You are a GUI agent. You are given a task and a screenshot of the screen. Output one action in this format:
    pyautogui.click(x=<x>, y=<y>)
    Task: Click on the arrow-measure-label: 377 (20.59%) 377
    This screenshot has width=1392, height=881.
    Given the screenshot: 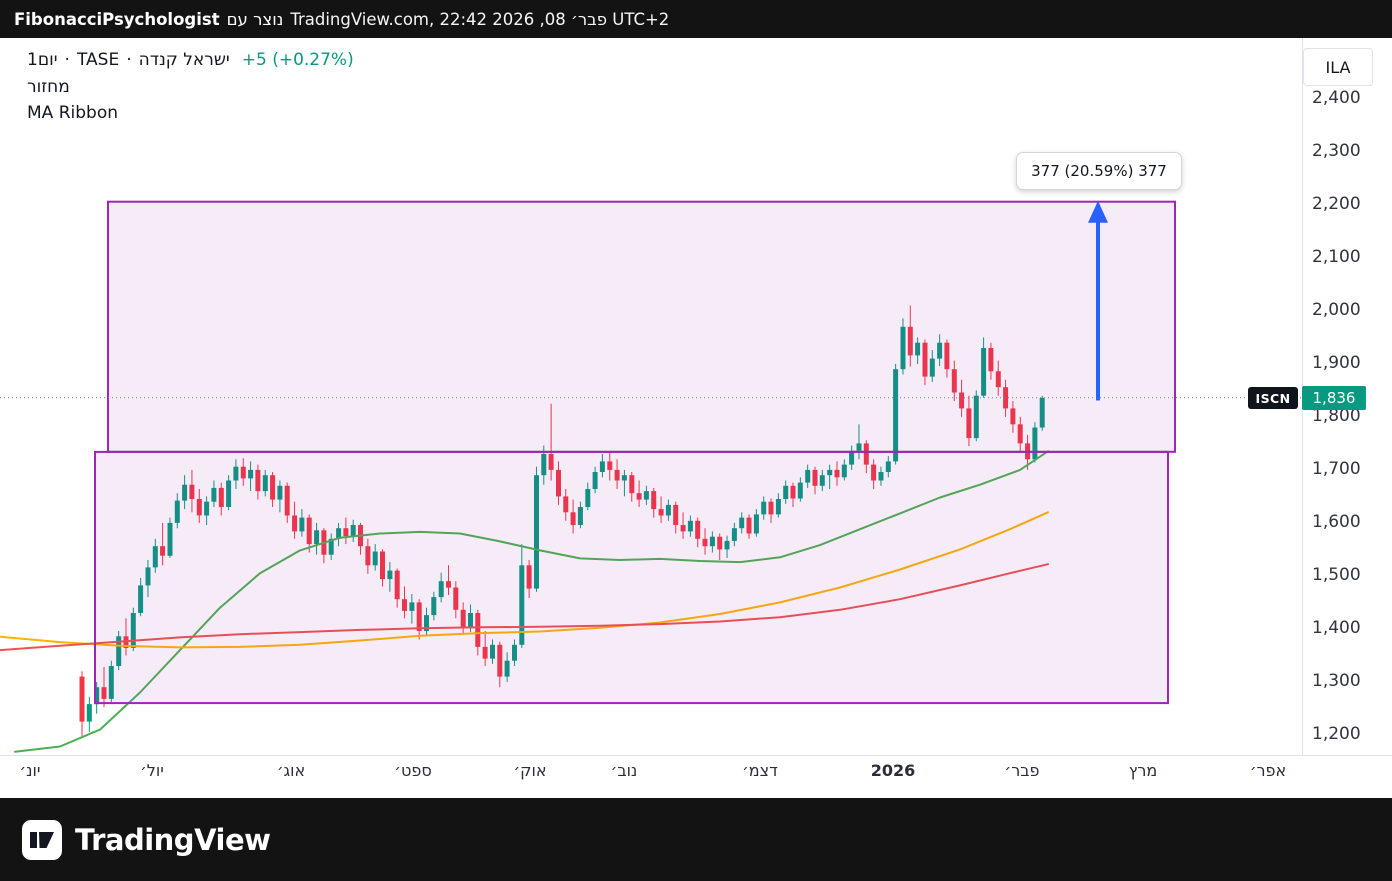 What is the action you would take?
    pyautogui.click(x=1099, y=171)
    